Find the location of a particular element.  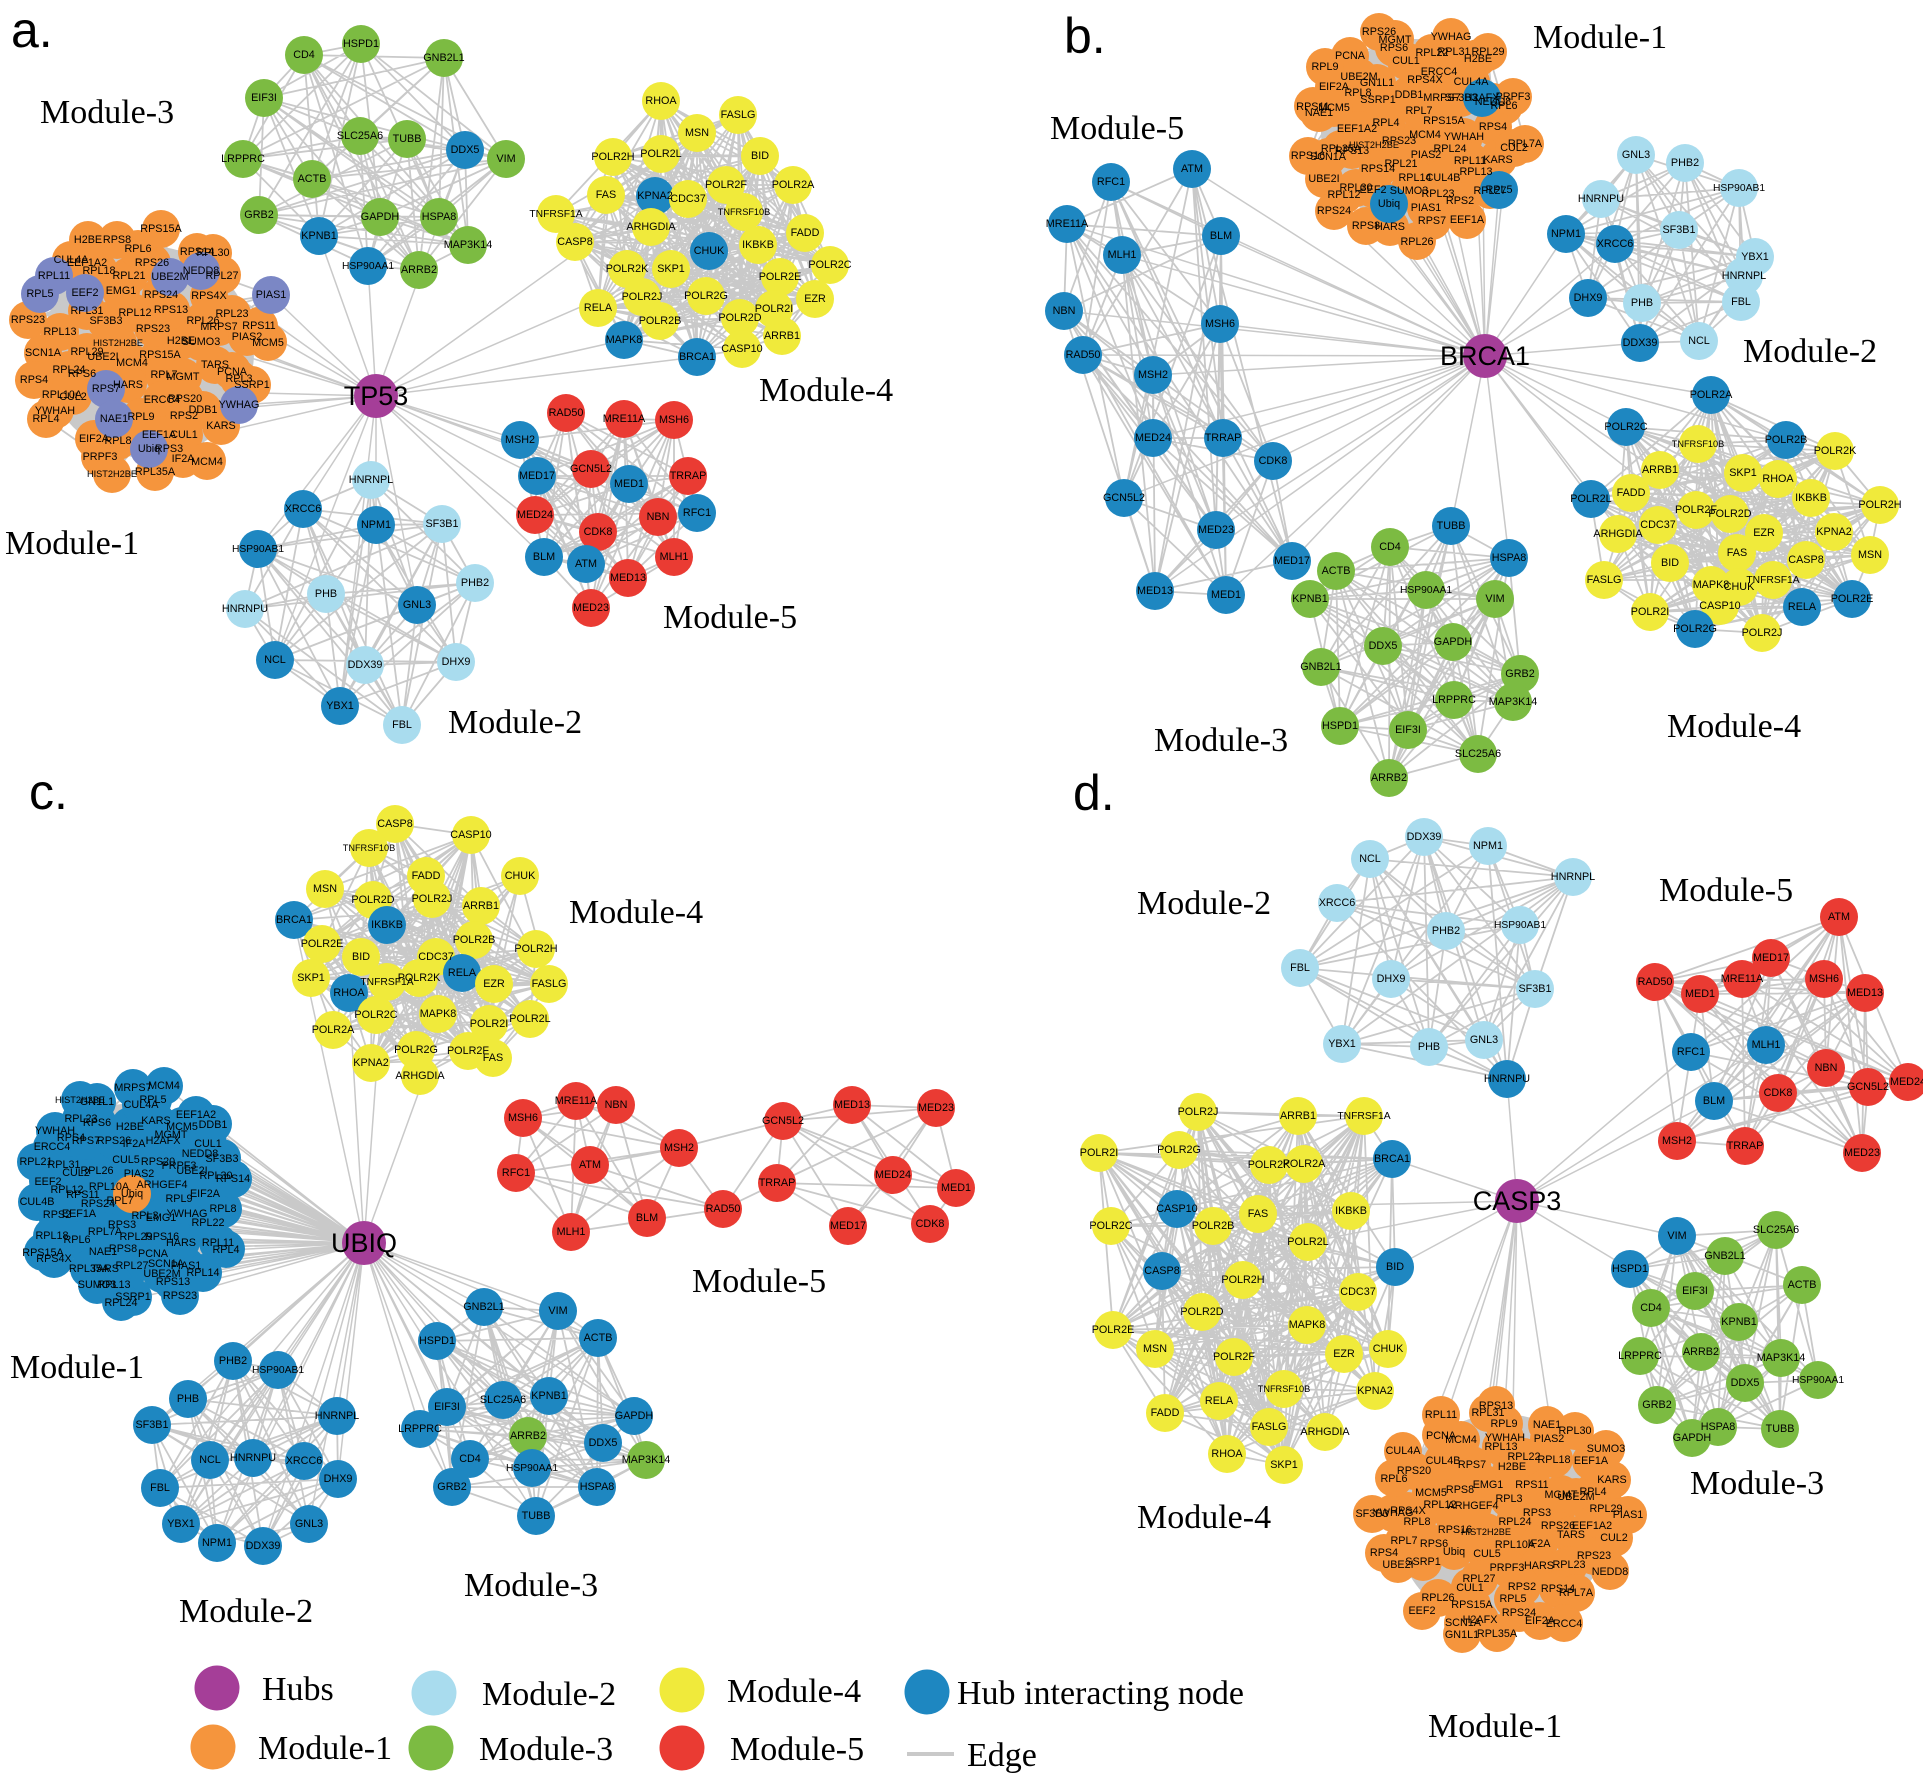

svg-text: MSH2 is located at coordinates (1153, 375).